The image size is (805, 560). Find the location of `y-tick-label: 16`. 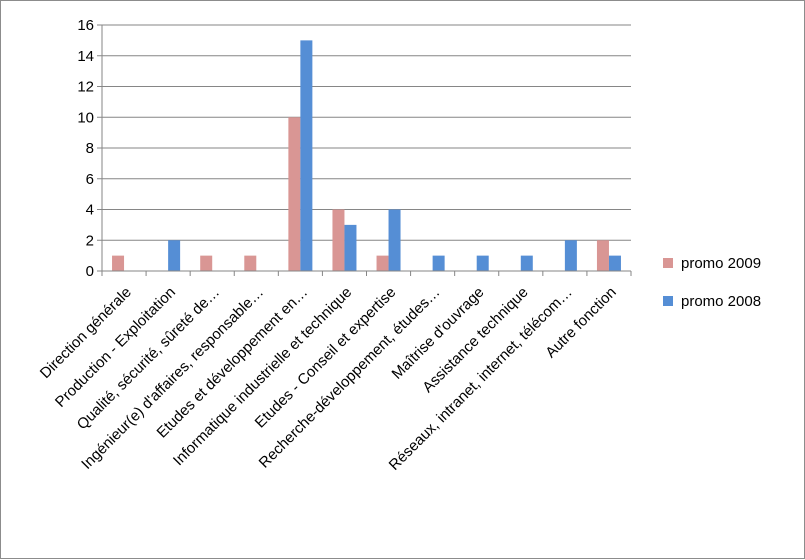

y-tick-label: 16 is located at coordinates (85, 25).